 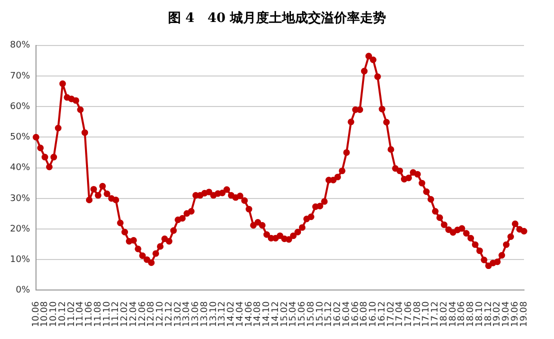 What do you see at coordinates (107, 313) in the screenshot?
I see `x-tick-label: 11.10` at bounding box center [107, 313].